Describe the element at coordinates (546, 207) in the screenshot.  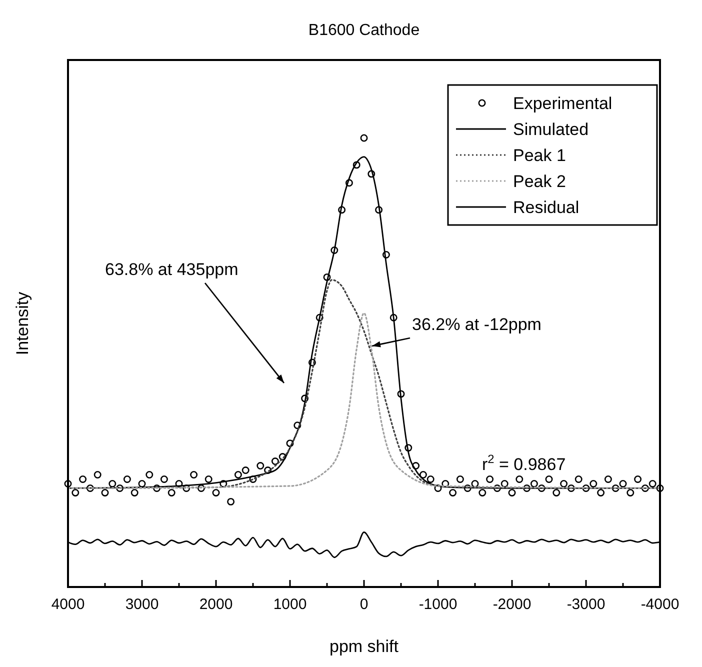
I see `legend-label: Residual` at that location.